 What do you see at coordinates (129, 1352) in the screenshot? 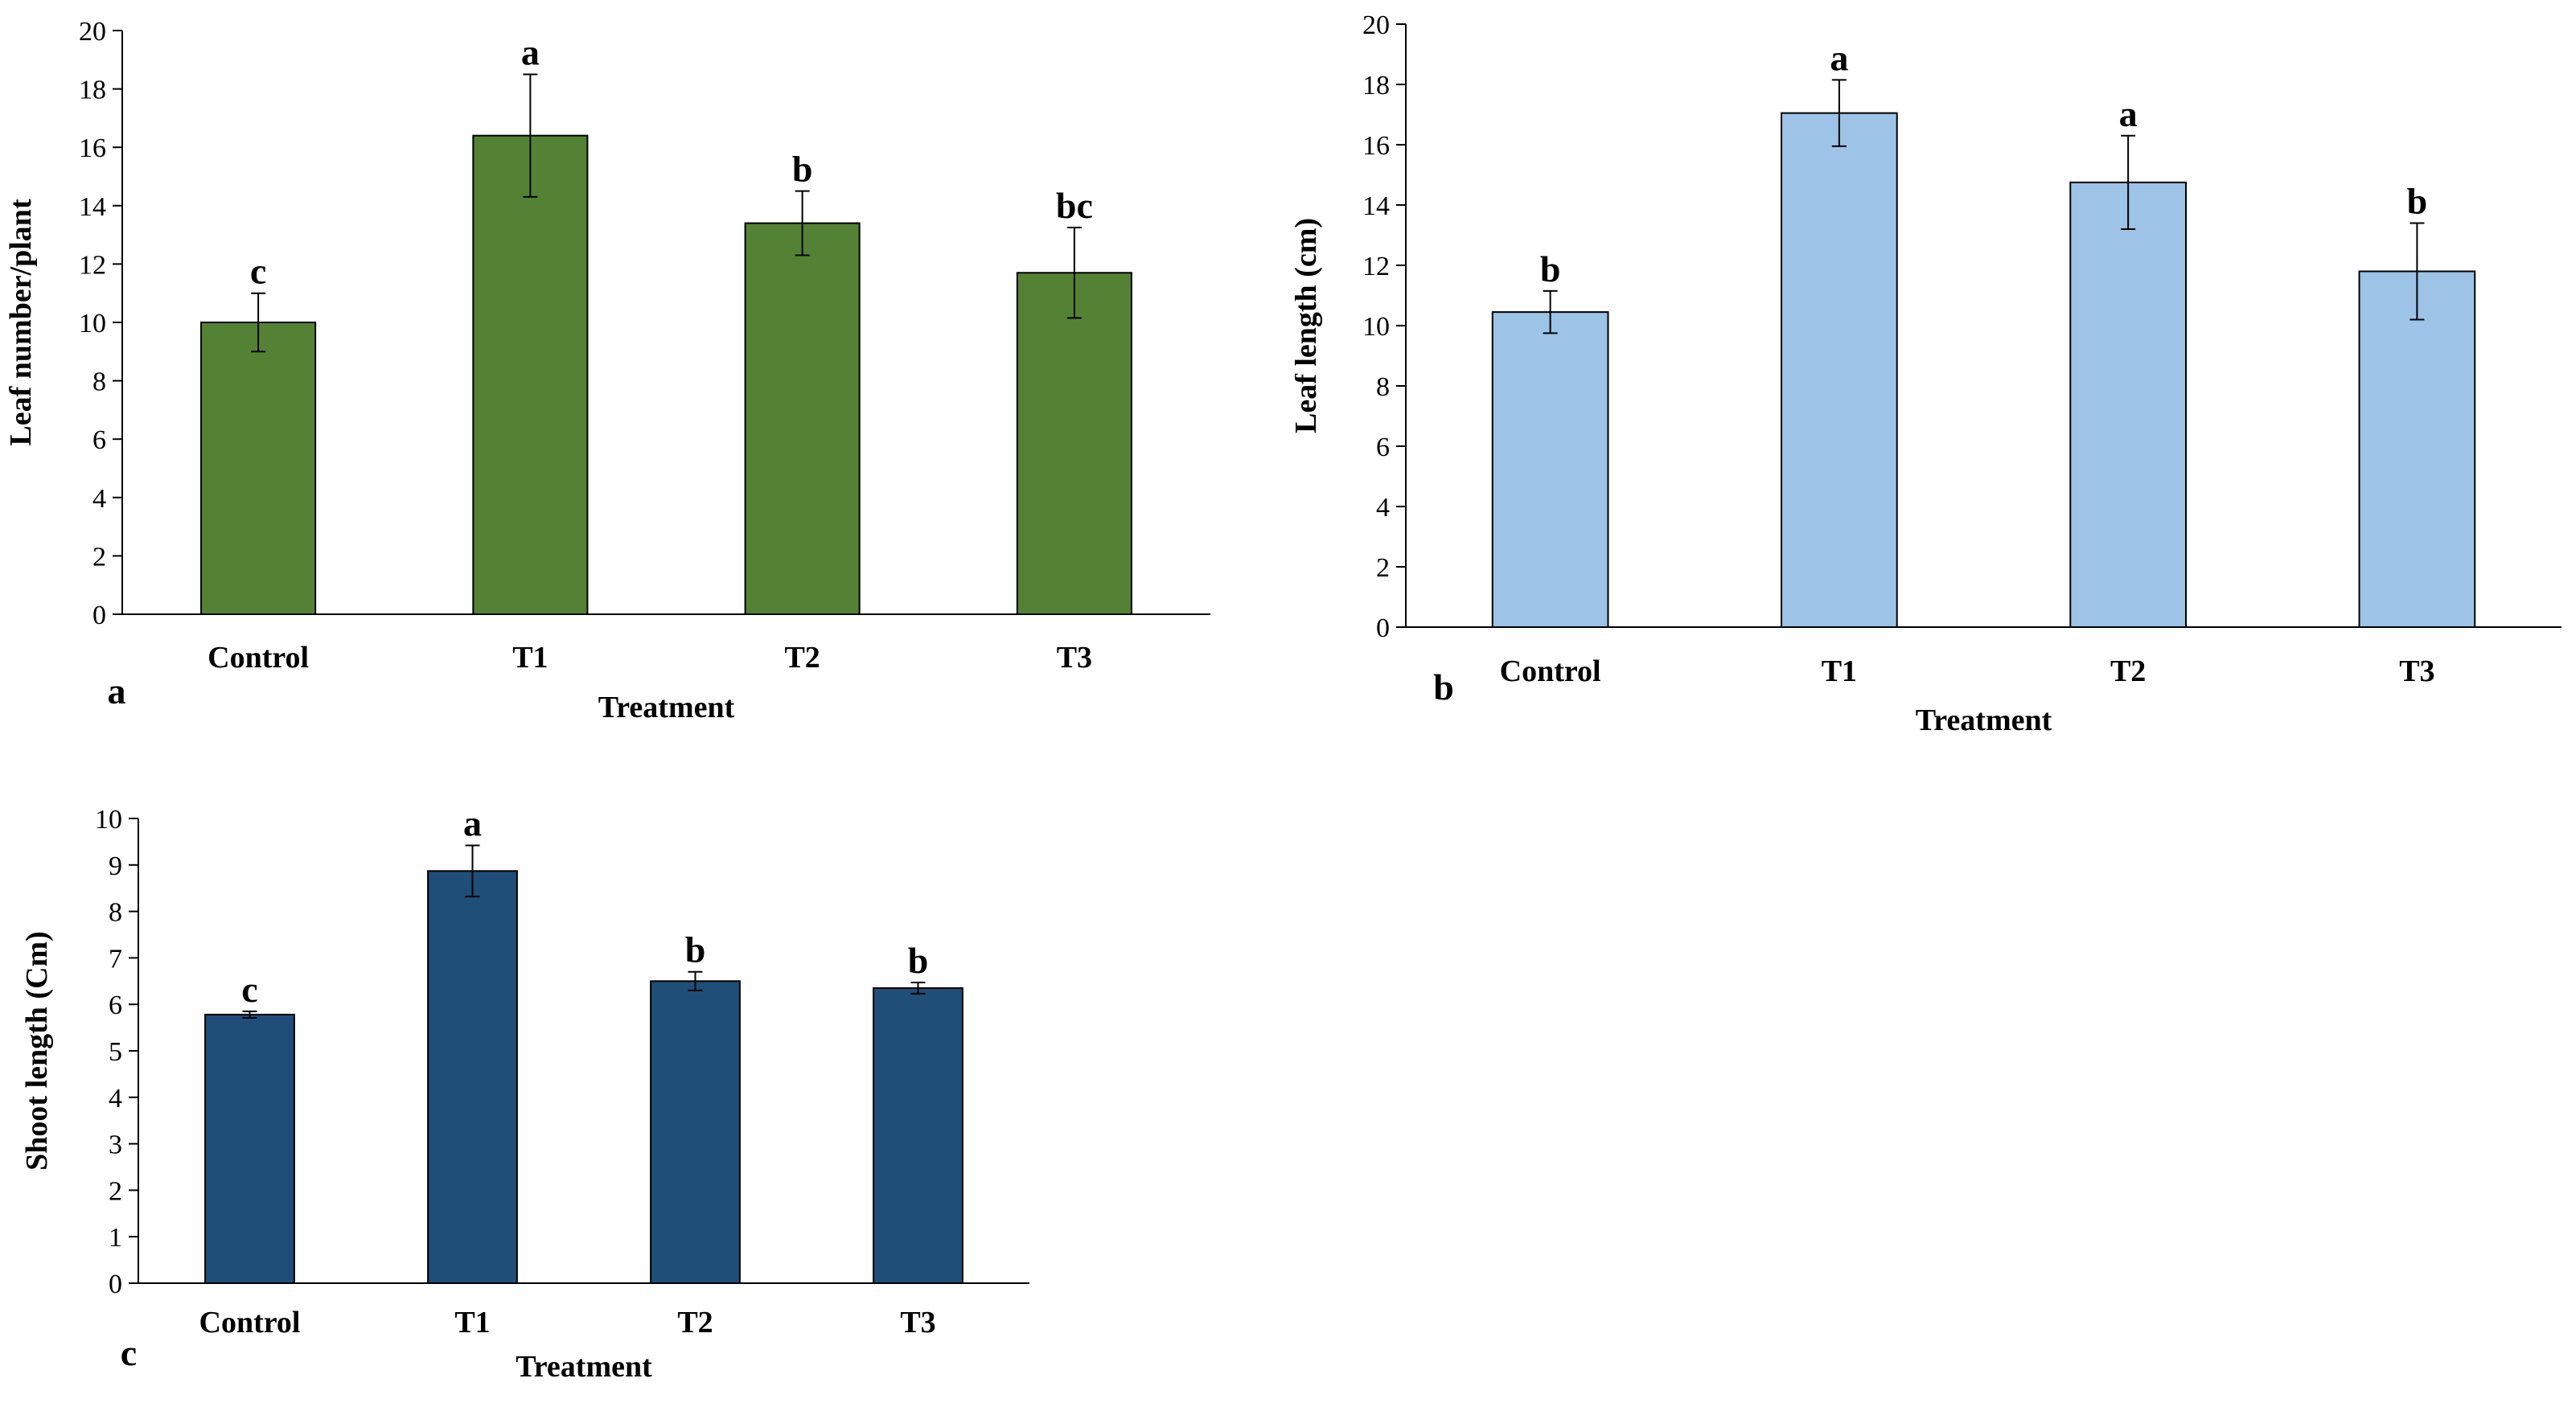
I see `panel-letter: c` at bounding box center [129, 1352].